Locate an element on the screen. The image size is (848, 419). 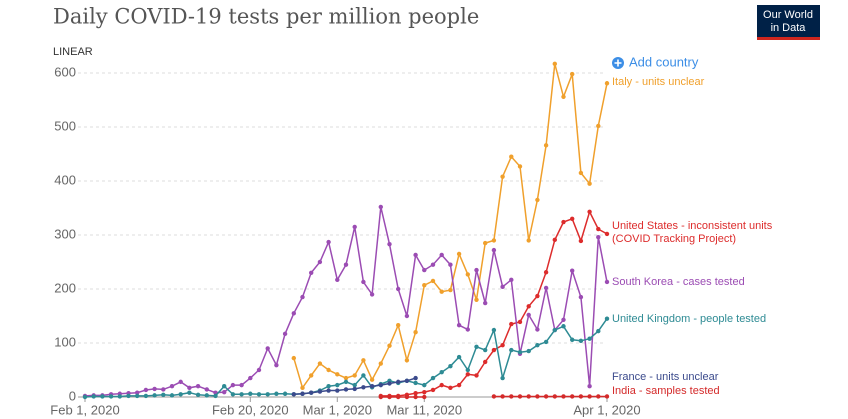
logo: Our World in Data is located at coordinates (788, 22).